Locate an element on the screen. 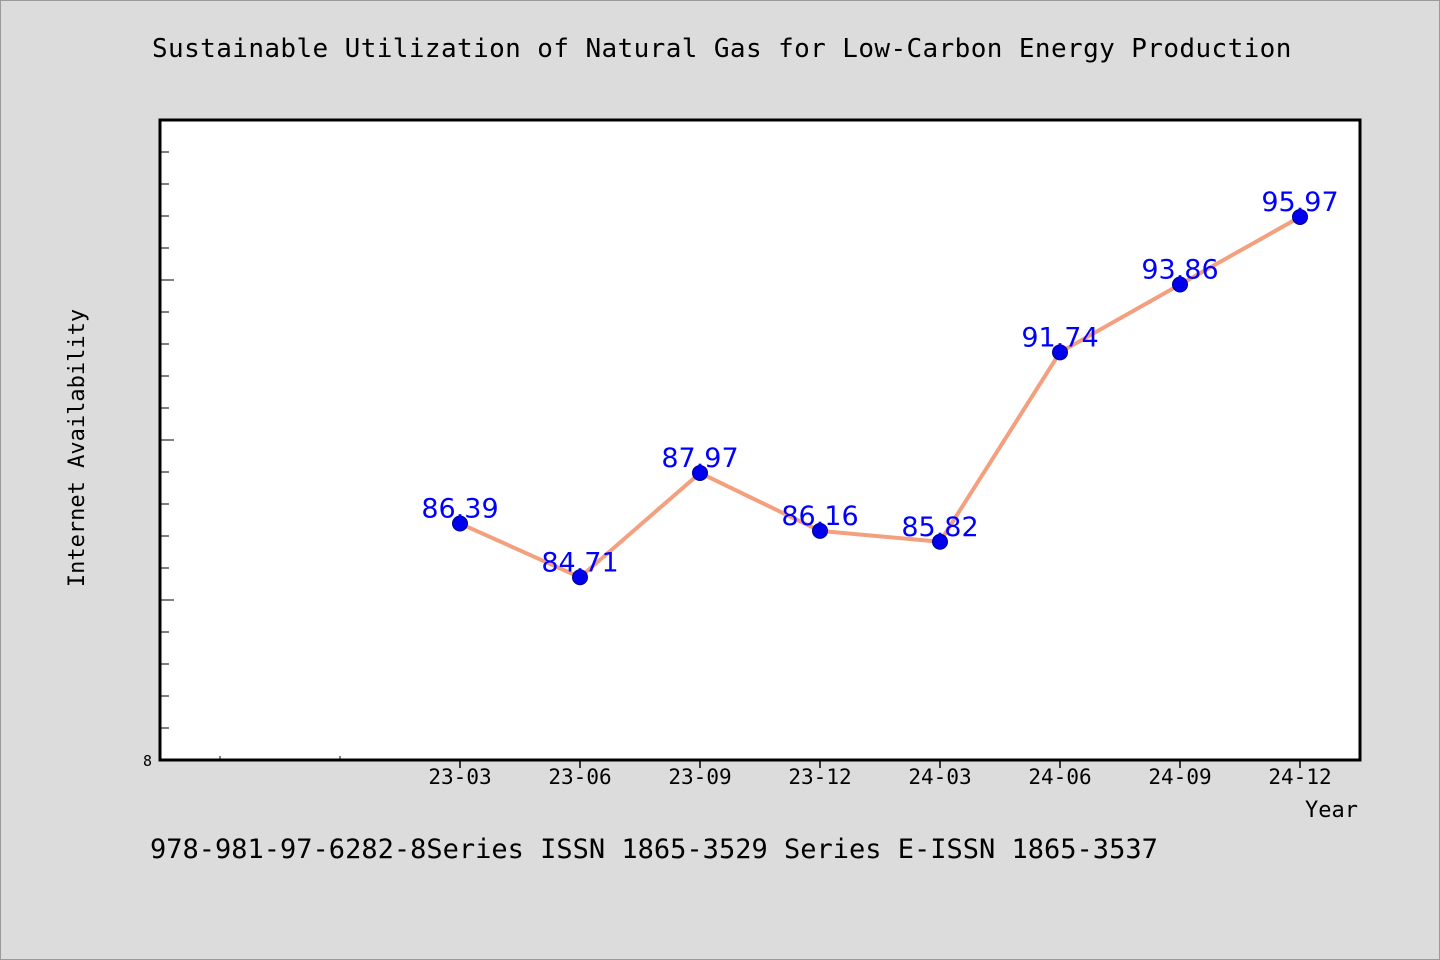  x-tick-label: 24-03 is located at coordinates (939, 777).